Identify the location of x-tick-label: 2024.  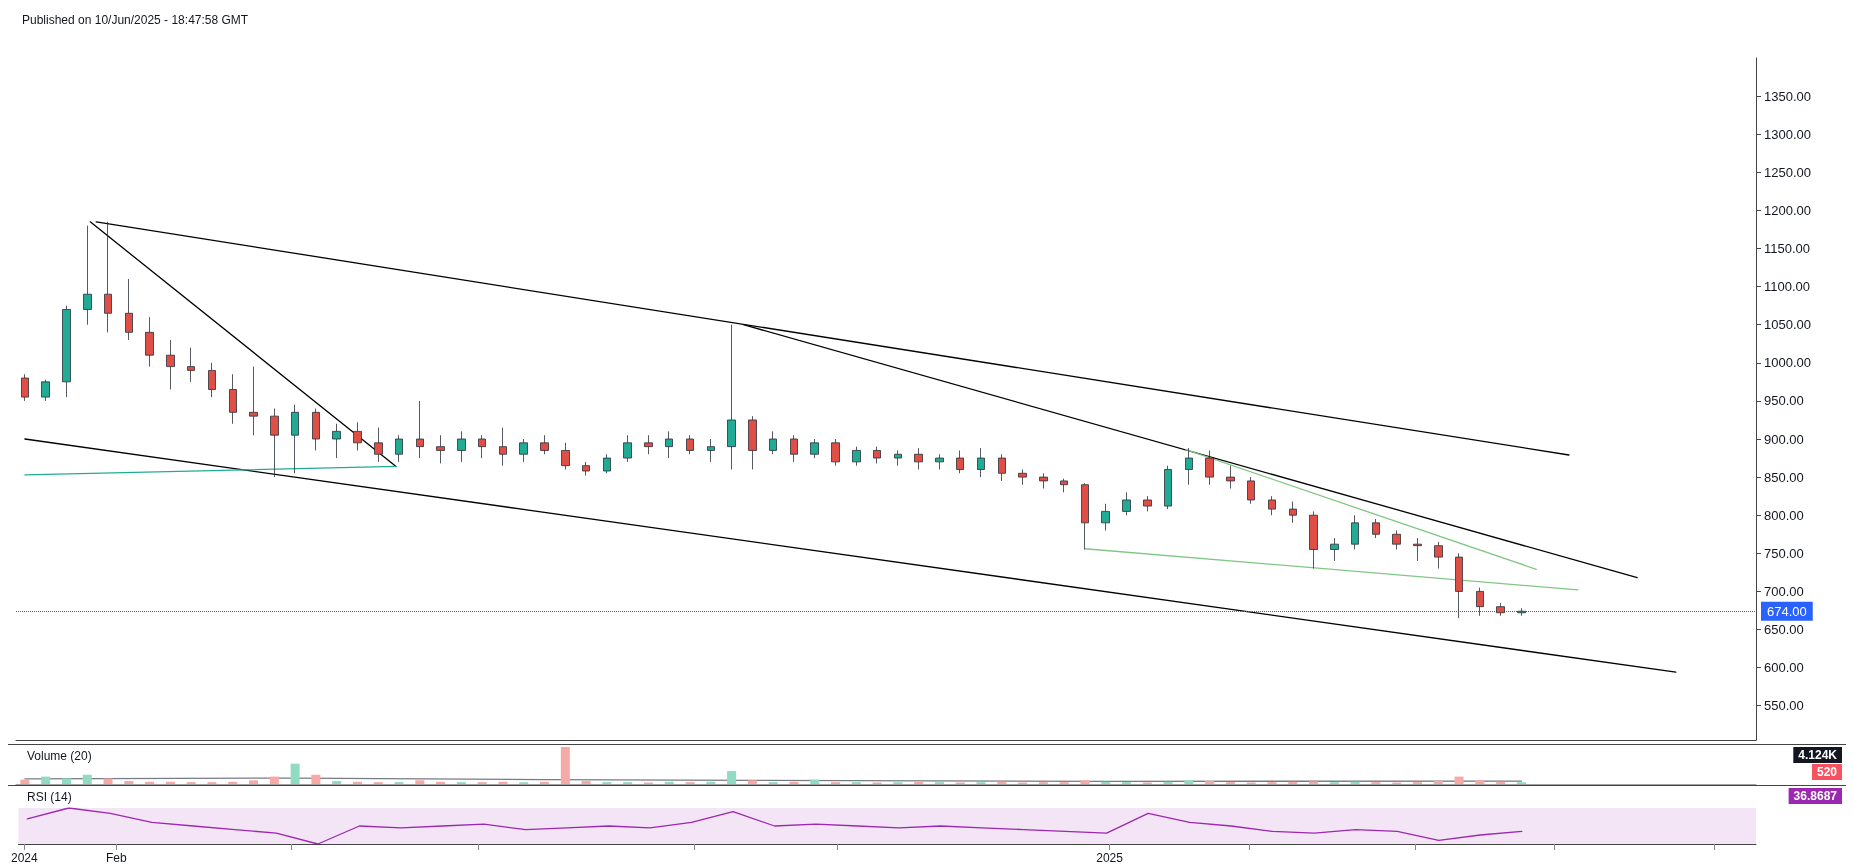
(25, 858).